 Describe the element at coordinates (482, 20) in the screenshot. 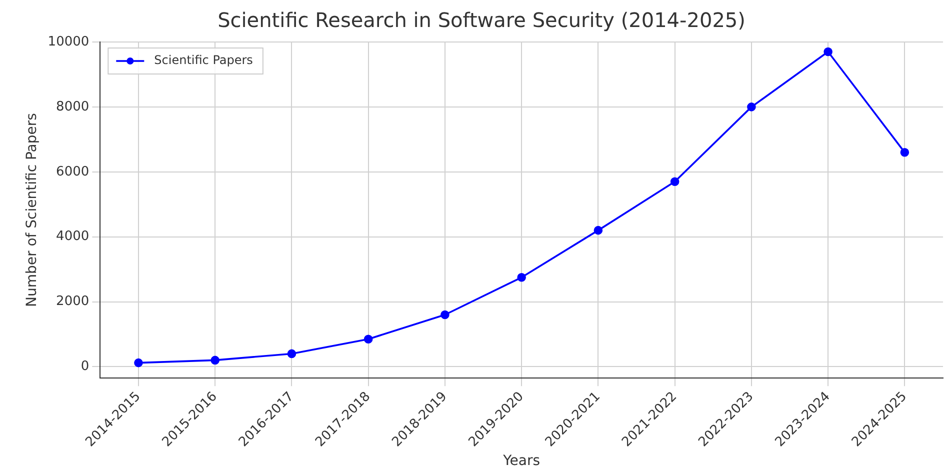

I see `chart-title: Scientific Research in Software Security (2014-2025)` at that location.